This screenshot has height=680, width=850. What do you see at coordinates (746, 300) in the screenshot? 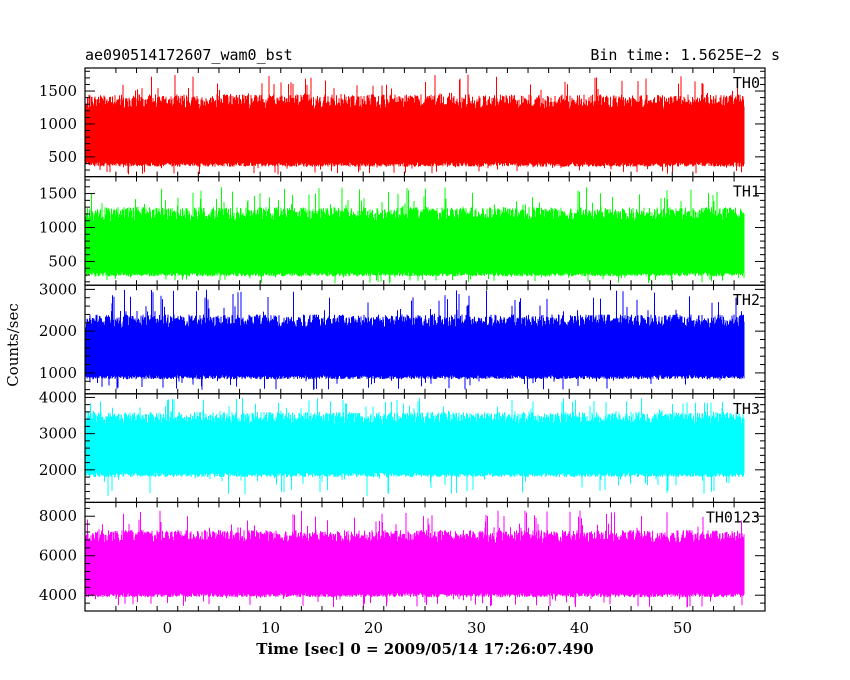
I see `panel-label-th2: TH2` at bounding box center [746, 300].